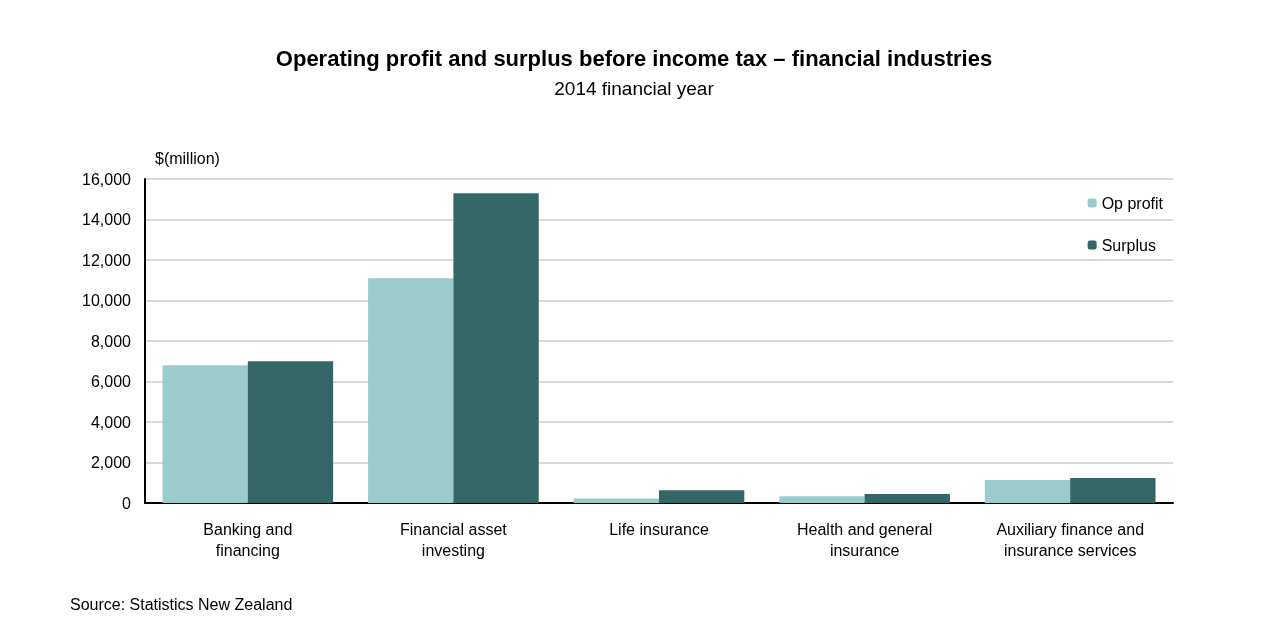  I want to click on y-tick-label: 16,000, so click(107, 179).